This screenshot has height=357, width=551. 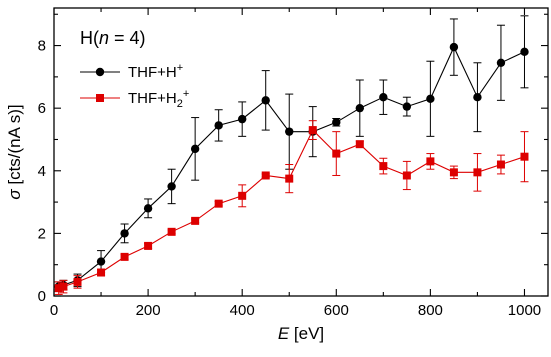 I want to click on y-axis-label: σ [cts/(nA s)], so click(x=14, y=151).